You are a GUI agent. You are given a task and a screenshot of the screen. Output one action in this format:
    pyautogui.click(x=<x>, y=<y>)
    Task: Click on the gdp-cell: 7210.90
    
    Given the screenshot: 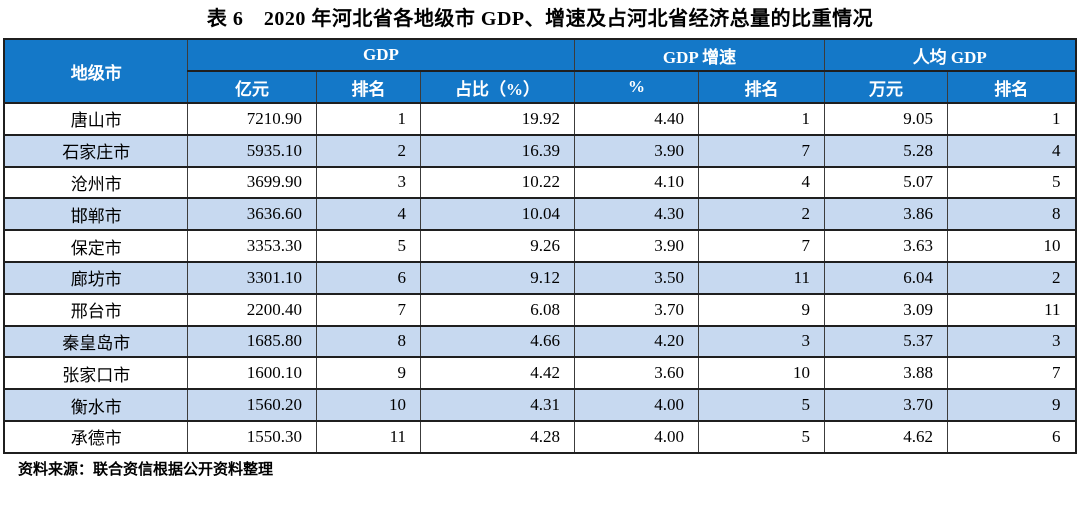 What is the action you would take?
    pyautogui.click(x=251, y=119)
    